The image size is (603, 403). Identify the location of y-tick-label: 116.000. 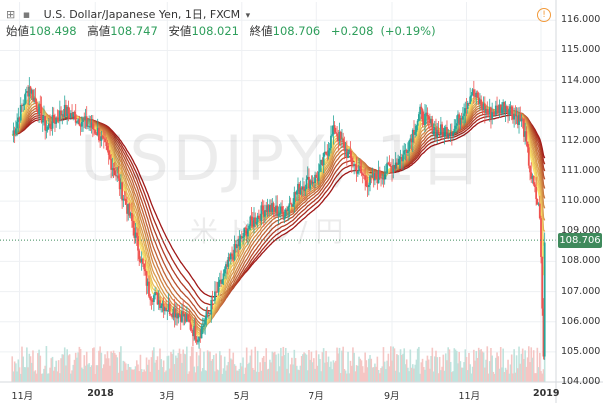
(581, 20).